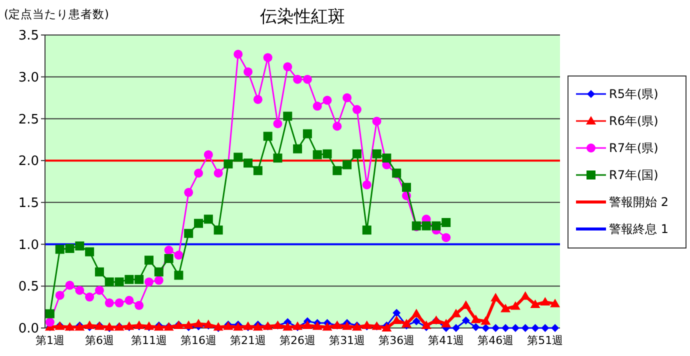  Describe the element at coordinates (28, 162) in the screenshot. I see `y-tick-label: 2.0` at that location.